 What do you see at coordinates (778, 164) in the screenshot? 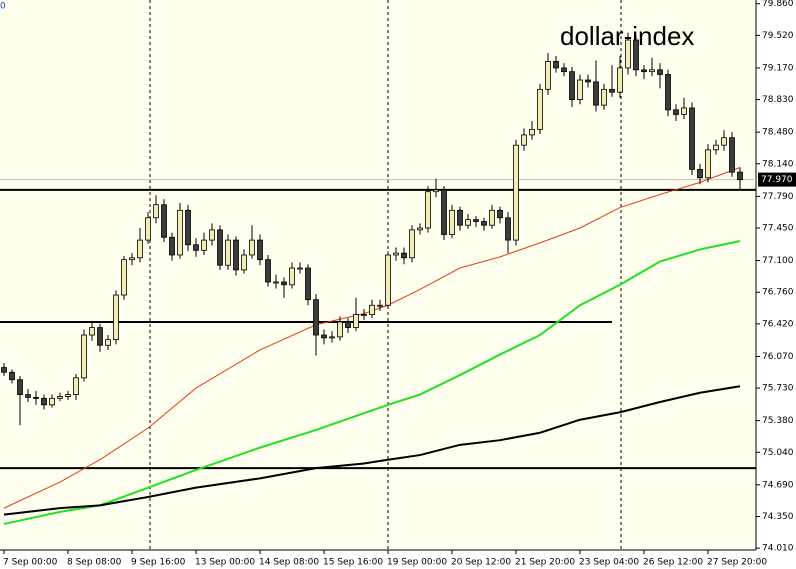
I see `y-tick-label: 78.140` at bounding box center [778, 164].